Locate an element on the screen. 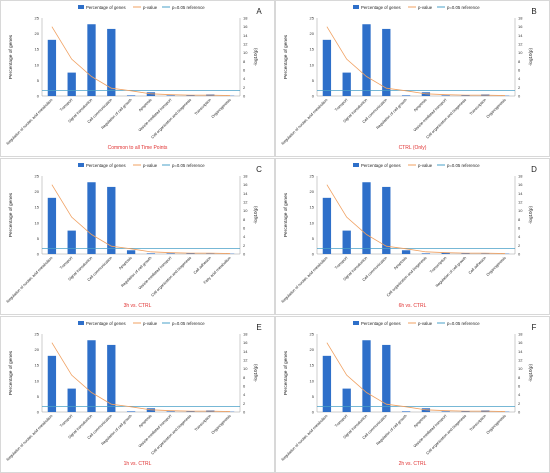  panel-caption: 1h vs. CTRL is located at coordinates (138, 464).